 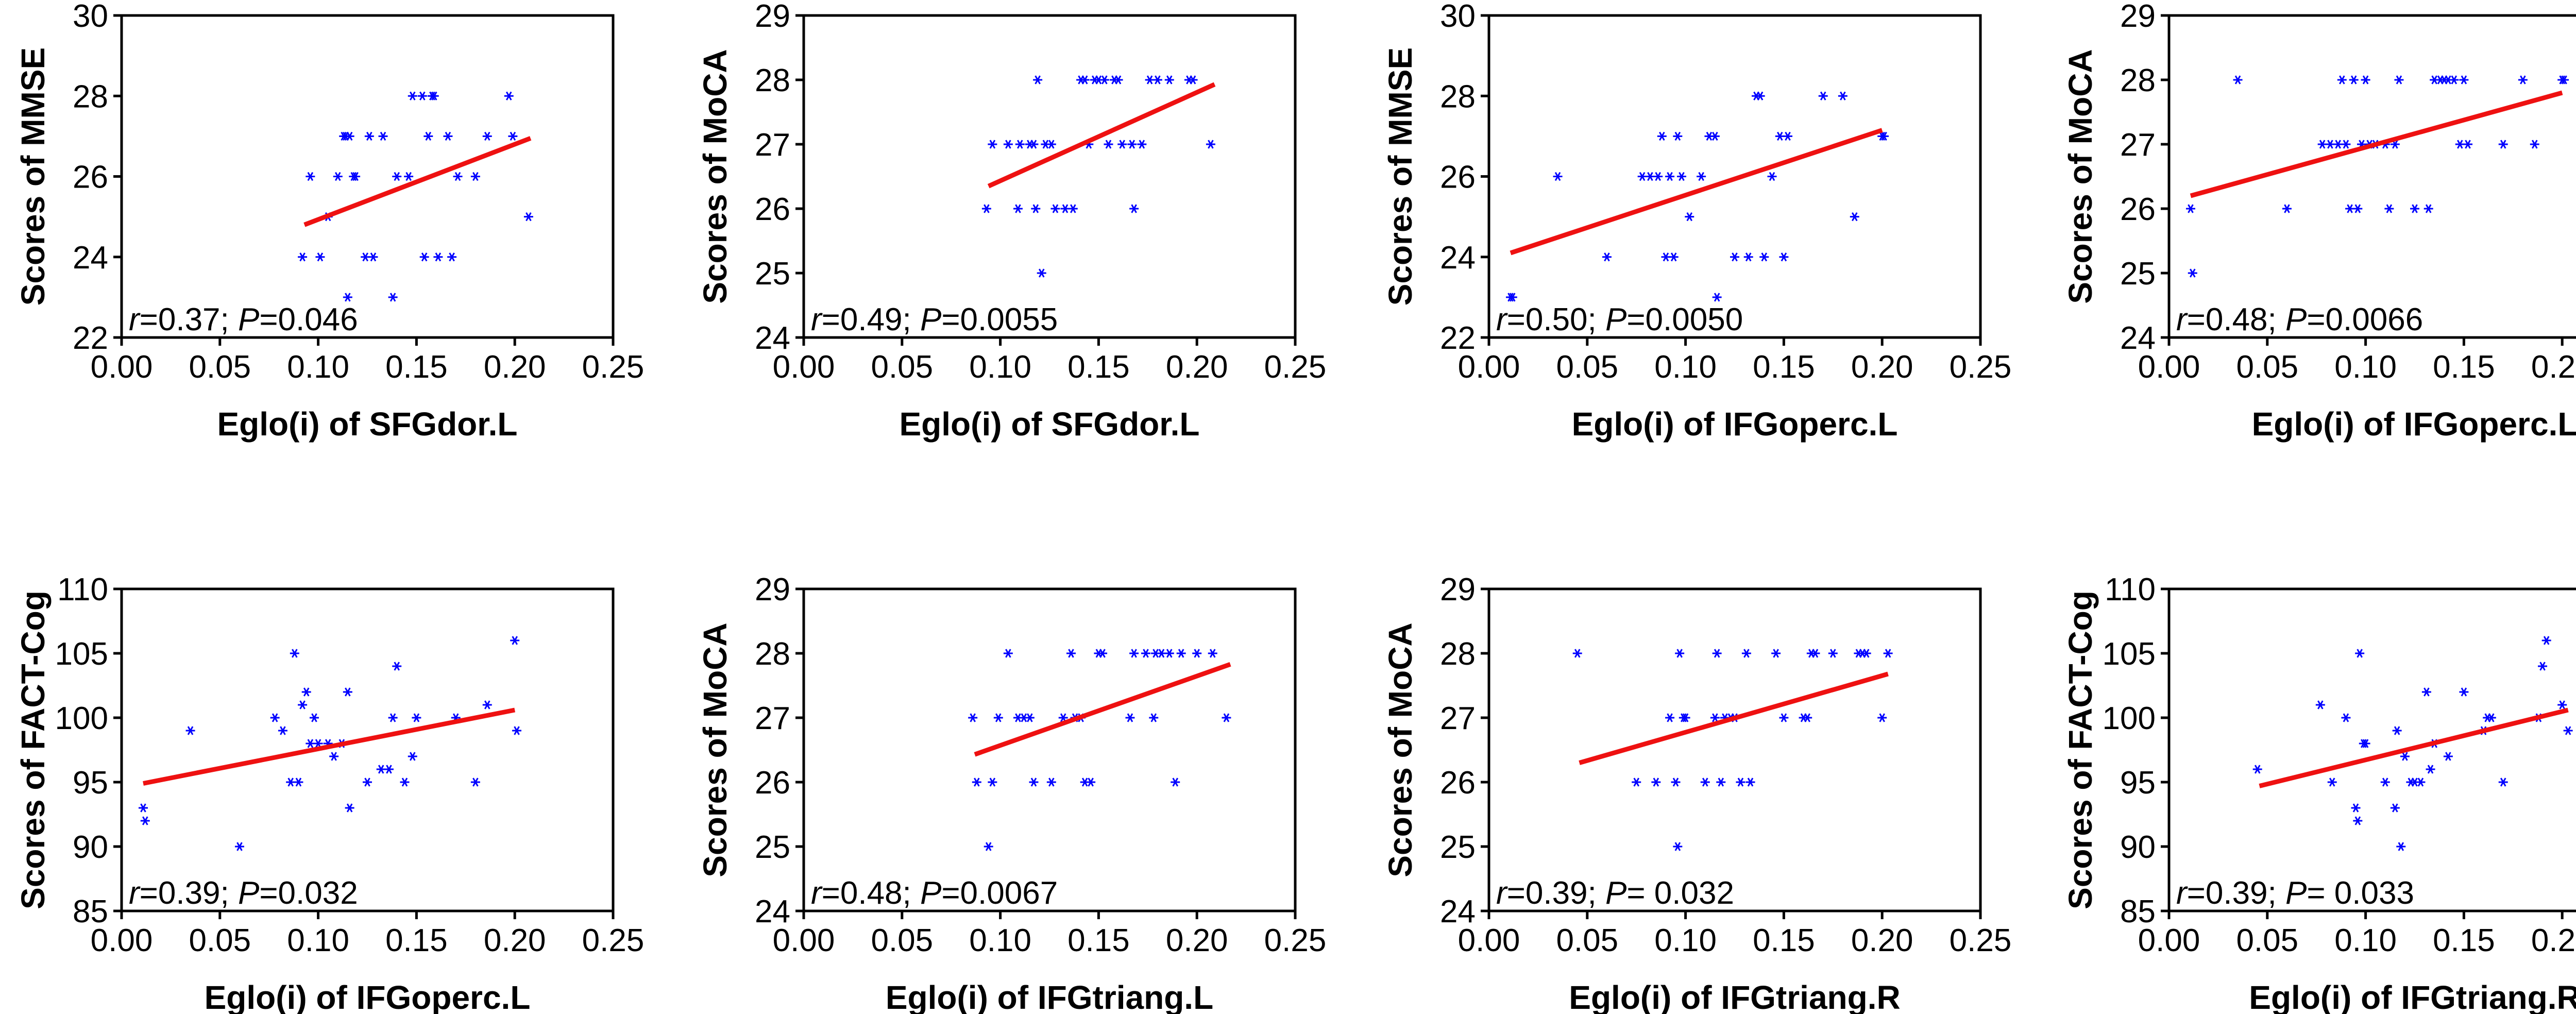 I want to click on stat-annotation: r=0.39; P= 0.032, so click(x=1615, y=893).